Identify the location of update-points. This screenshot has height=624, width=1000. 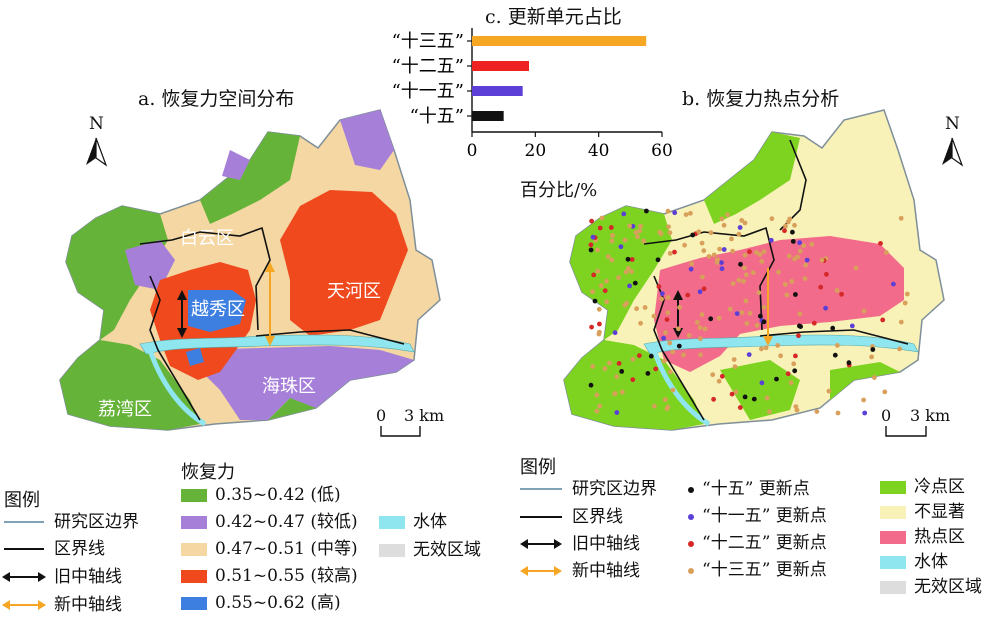
(749, 312).